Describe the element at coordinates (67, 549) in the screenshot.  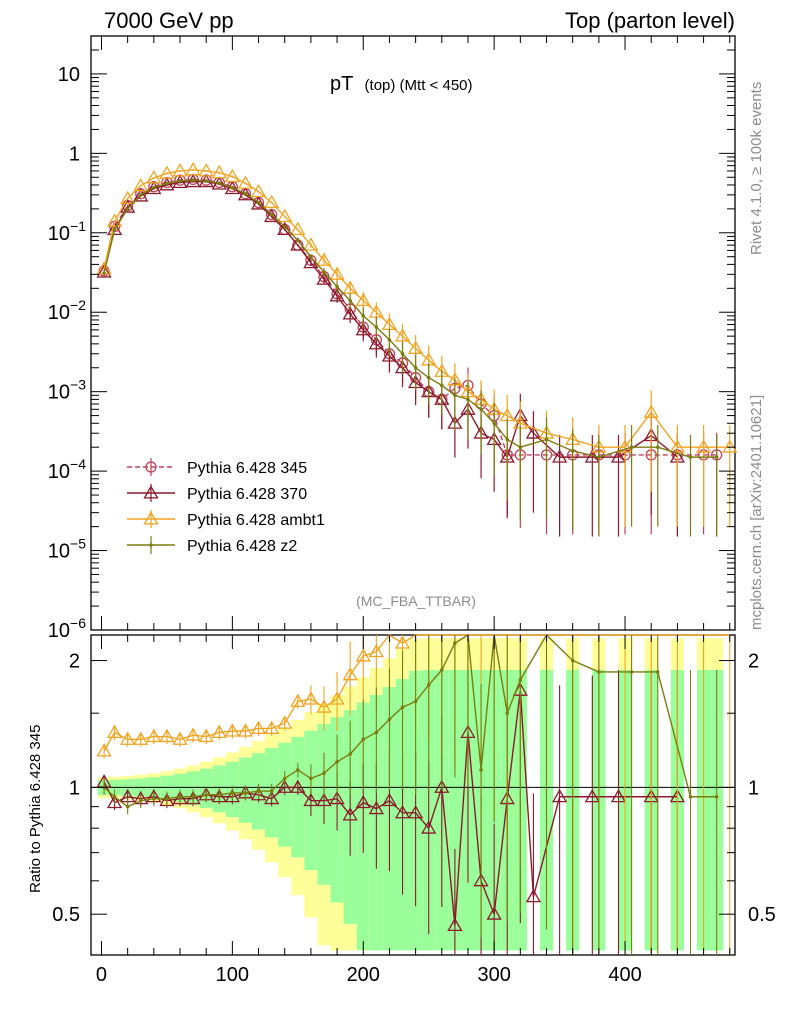
I see `y-tick-label: 10⁻⁵` at that location.